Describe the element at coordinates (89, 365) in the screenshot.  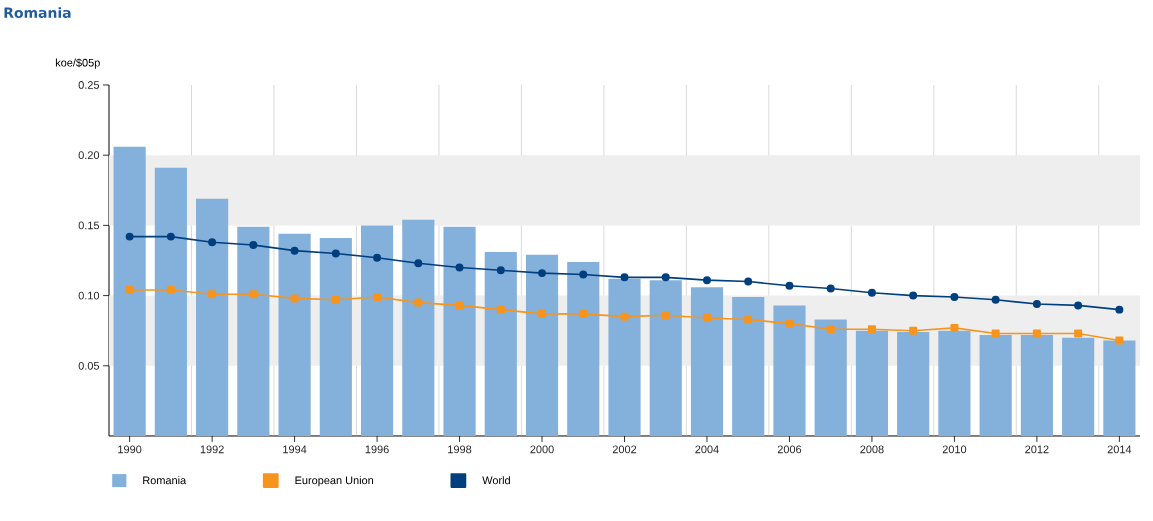
I see `y-tick-label: 0.05` at that location.